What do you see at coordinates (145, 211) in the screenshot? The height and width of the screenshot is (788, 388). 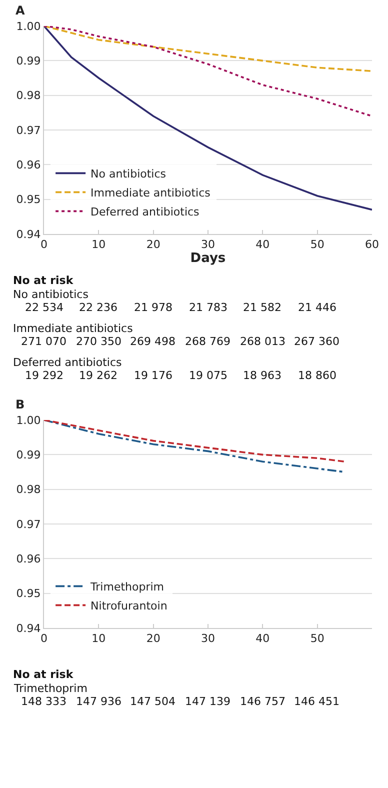 I see `legend-label: Deferred antibiotics` at bounding box center [145, 211].